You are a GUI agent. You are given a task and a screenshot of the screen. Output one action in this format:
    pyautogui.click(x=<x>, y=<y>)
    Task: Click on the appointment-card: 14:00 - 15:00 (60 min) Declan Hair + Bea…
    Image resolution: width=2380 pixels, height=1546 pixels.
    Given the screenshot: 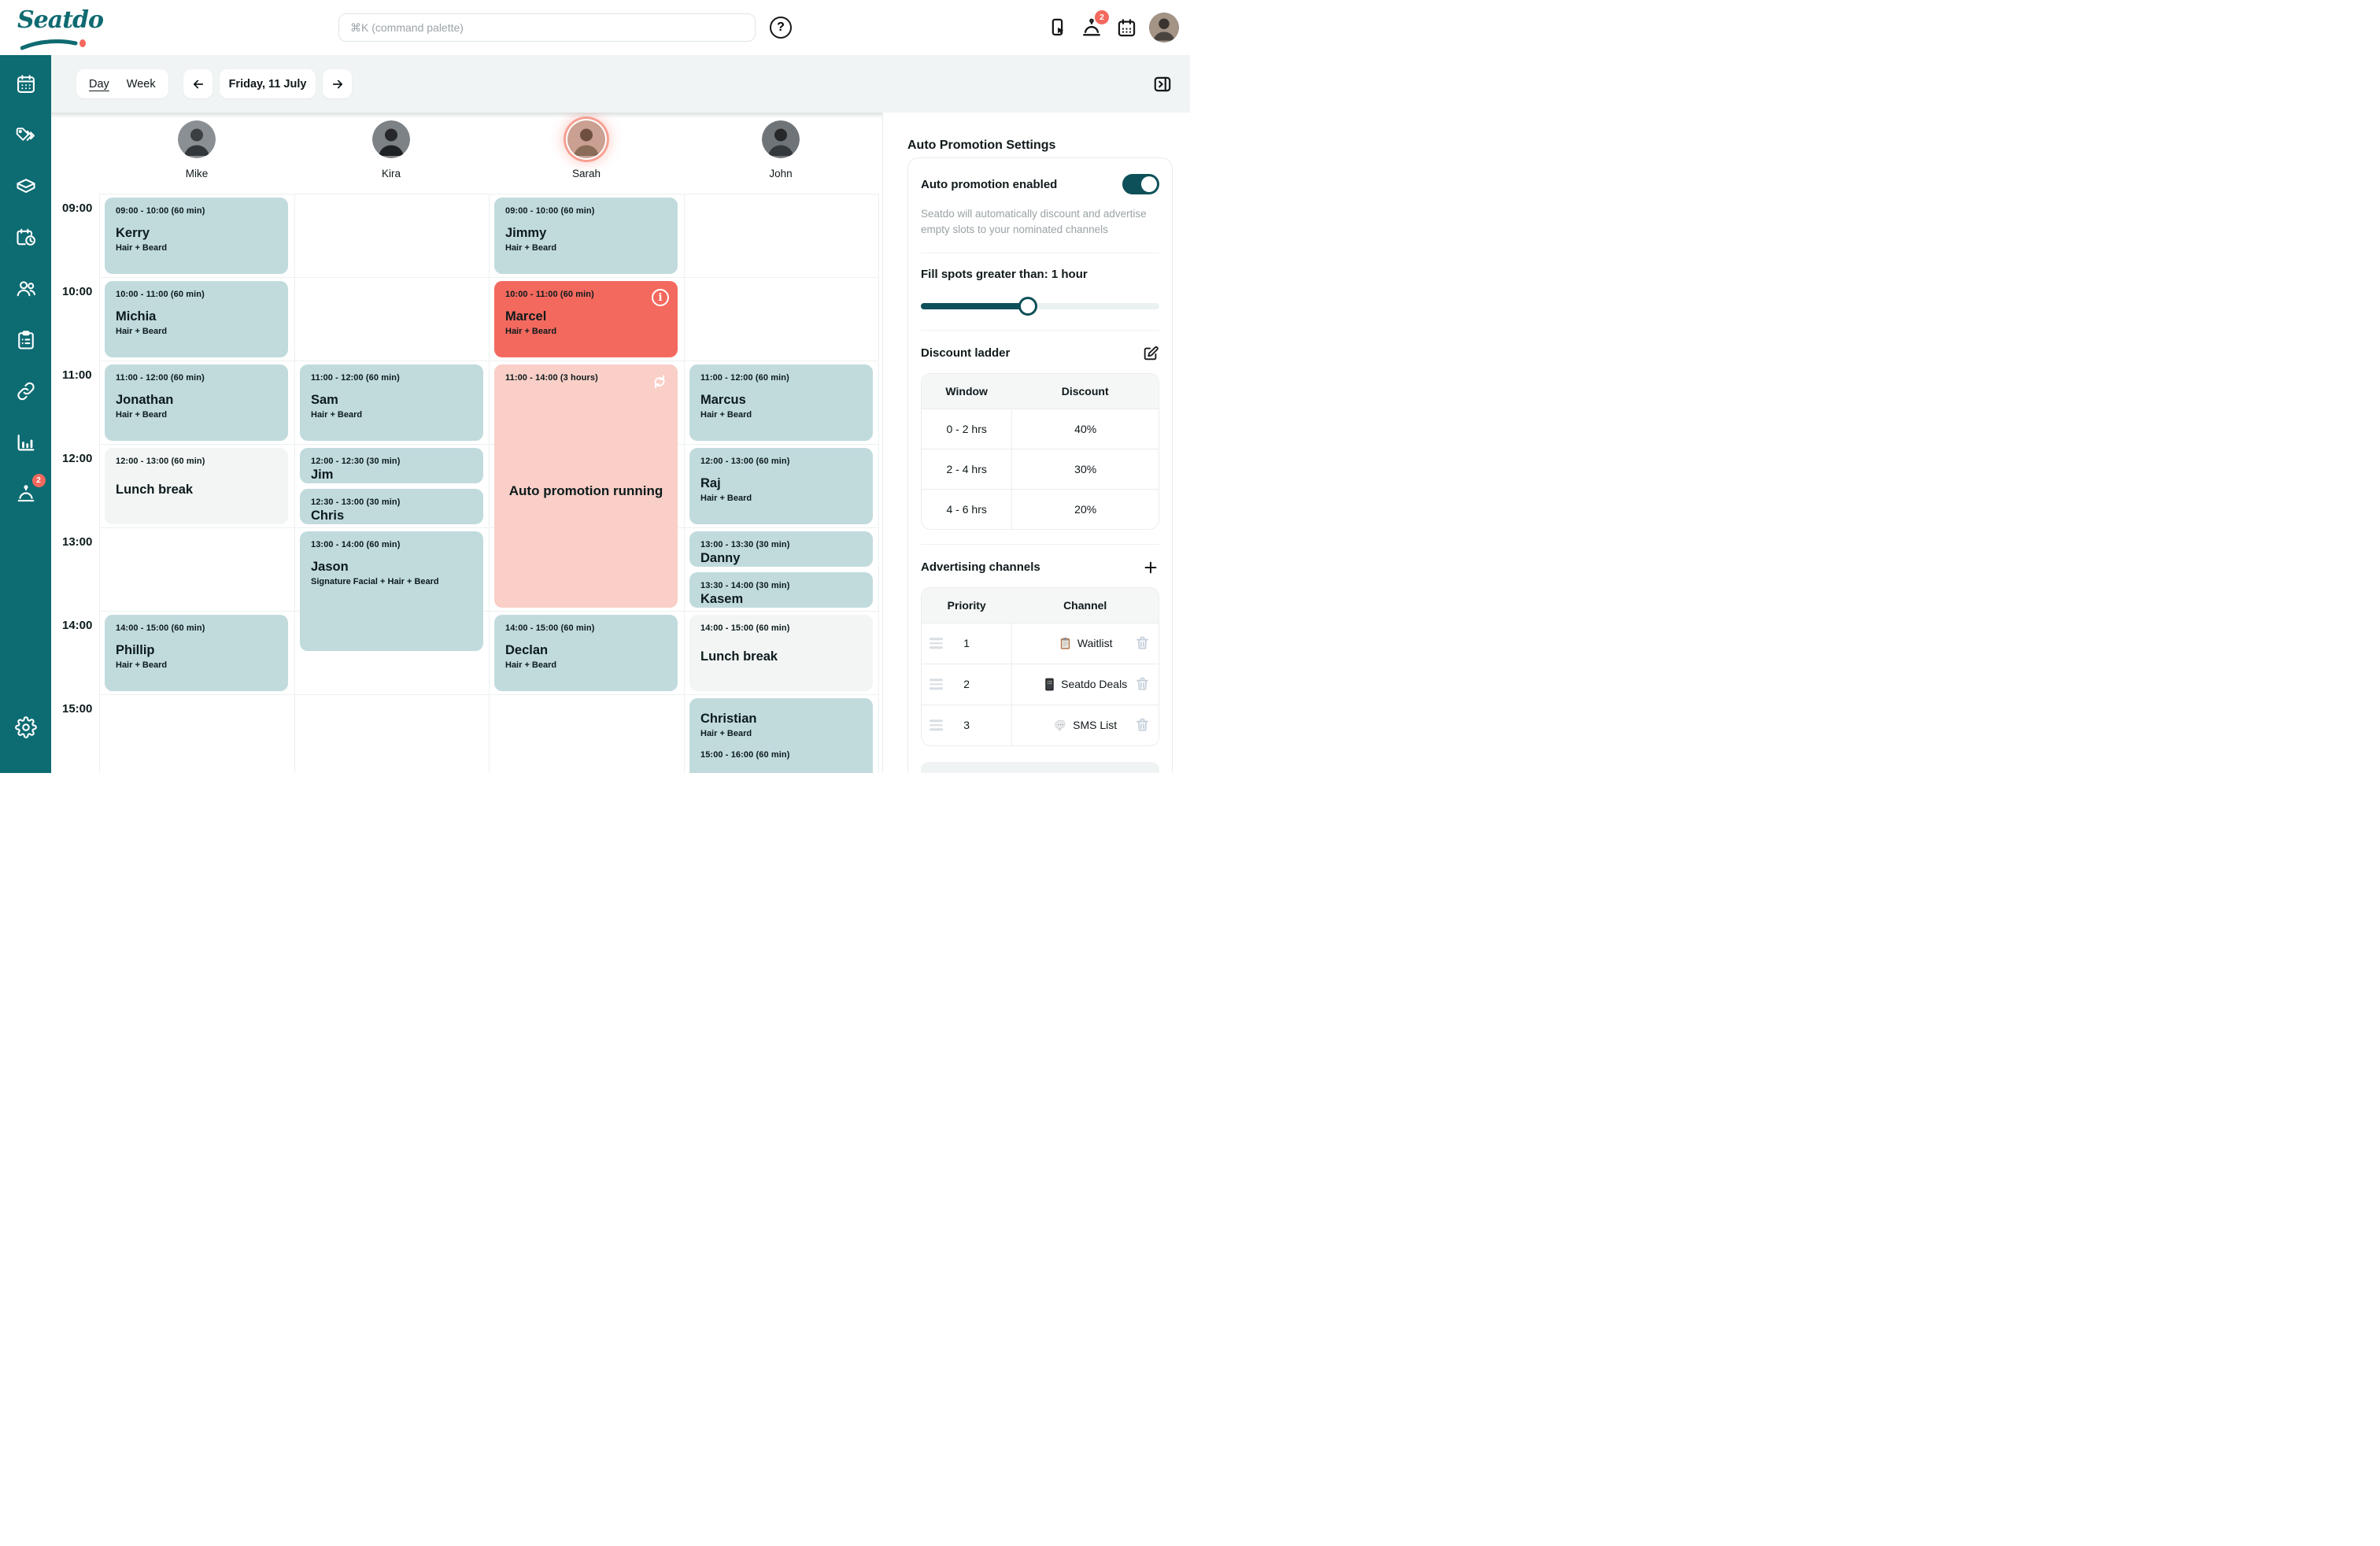 What is the action you would take?
    pyautogui.click(x=586, y=653)
    